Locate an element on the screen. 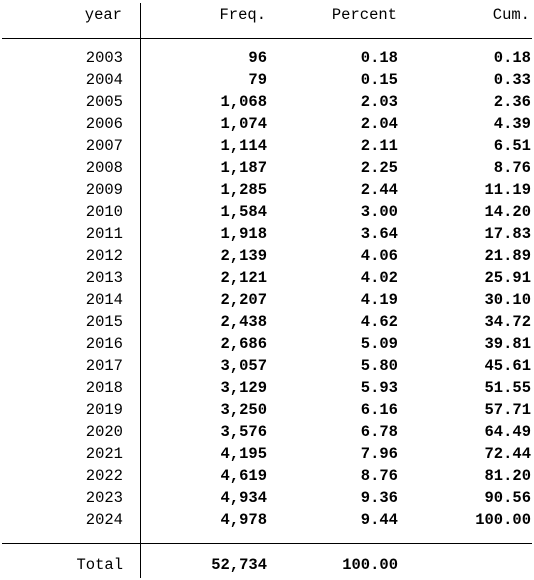 Image resolution: width=534 pixels, height=580 pixels. year-cell: 2008 is located at coordinates (104, 168).